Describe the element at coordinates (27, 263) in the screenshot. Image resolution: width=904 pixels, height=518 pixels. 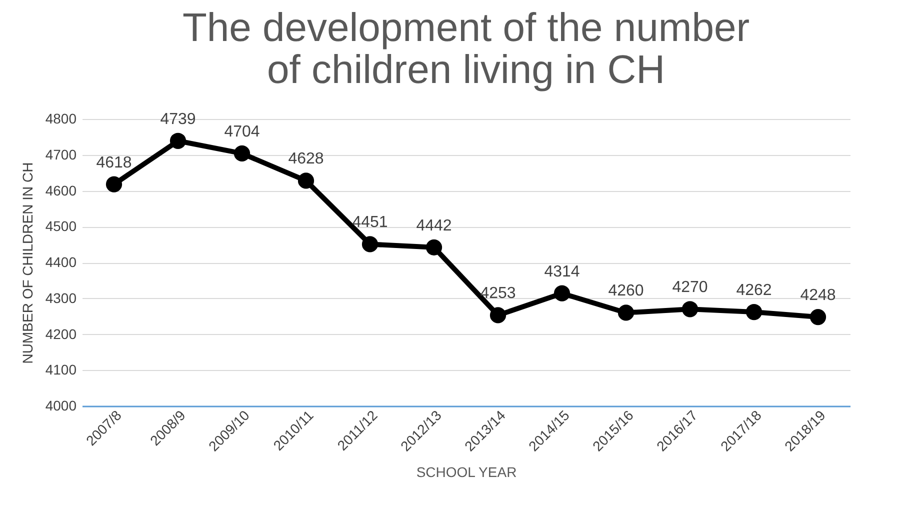
I see `y-axis-title: NUMBER OF CHILDREN IN CH` at that location.